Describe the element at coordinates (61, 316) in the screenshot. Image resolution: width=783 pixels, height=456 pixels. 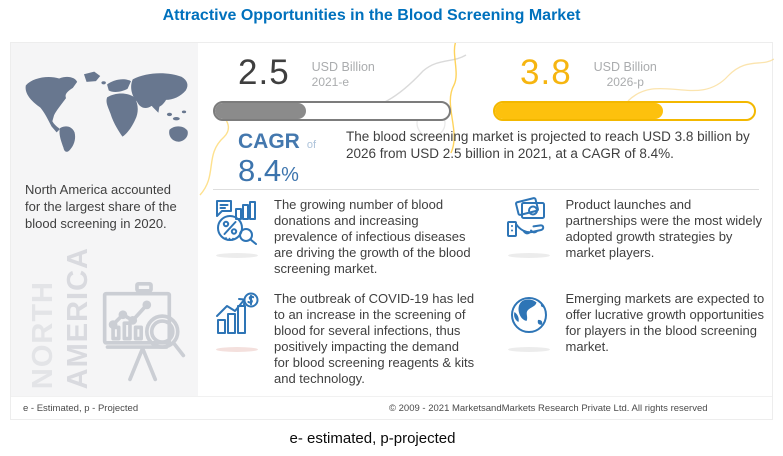
I see `region-watermark: NORTH AMERICA` at that location.